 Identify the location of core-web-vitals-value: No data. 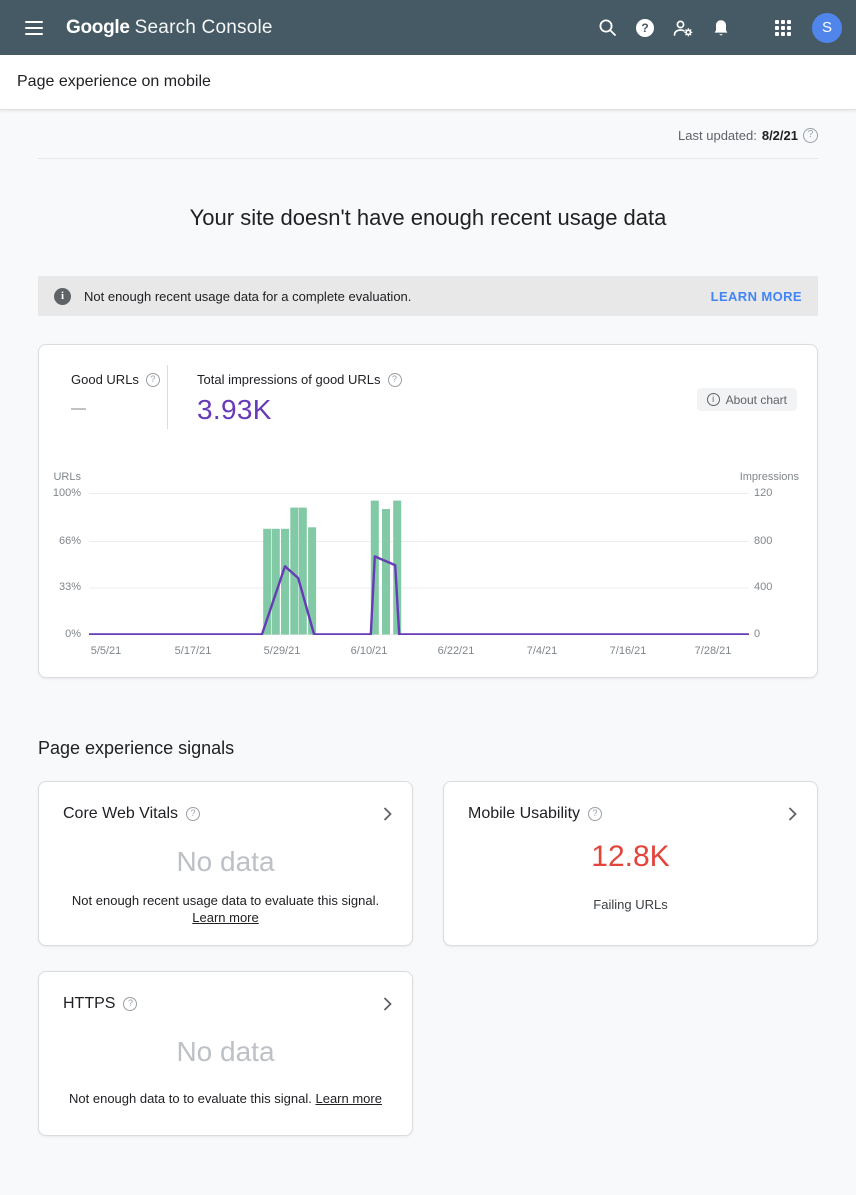
(225, 861).